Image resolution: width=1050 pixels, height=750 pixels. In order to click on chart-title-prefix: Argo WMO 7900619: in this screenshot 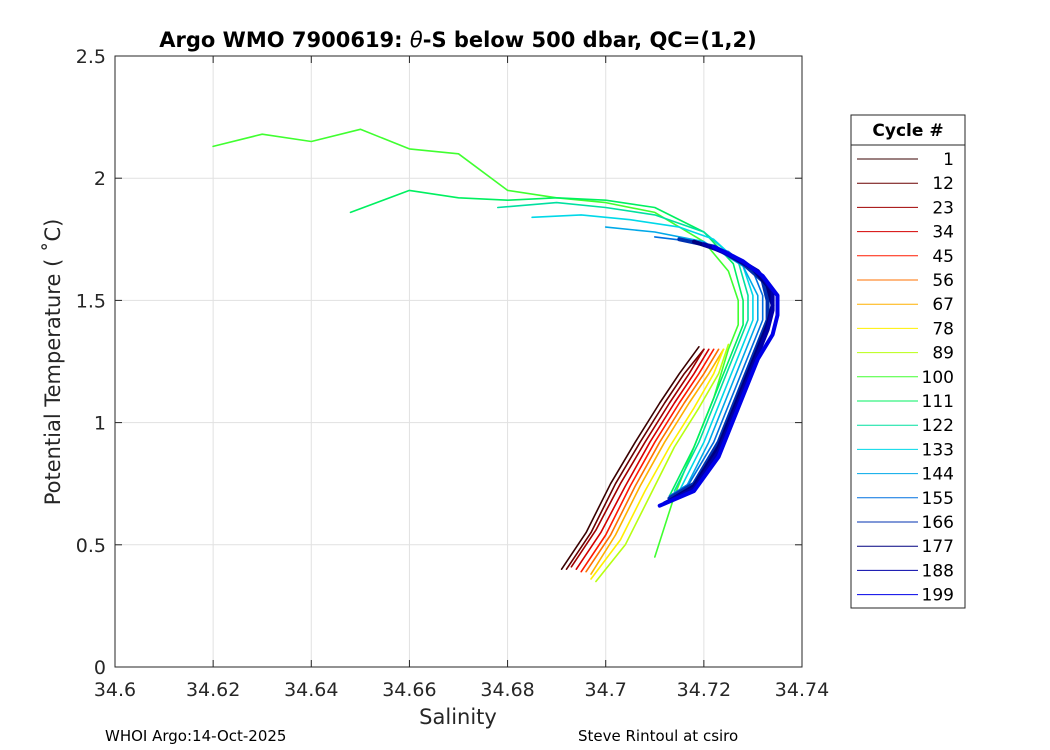, I will do `click(284, 40)`.